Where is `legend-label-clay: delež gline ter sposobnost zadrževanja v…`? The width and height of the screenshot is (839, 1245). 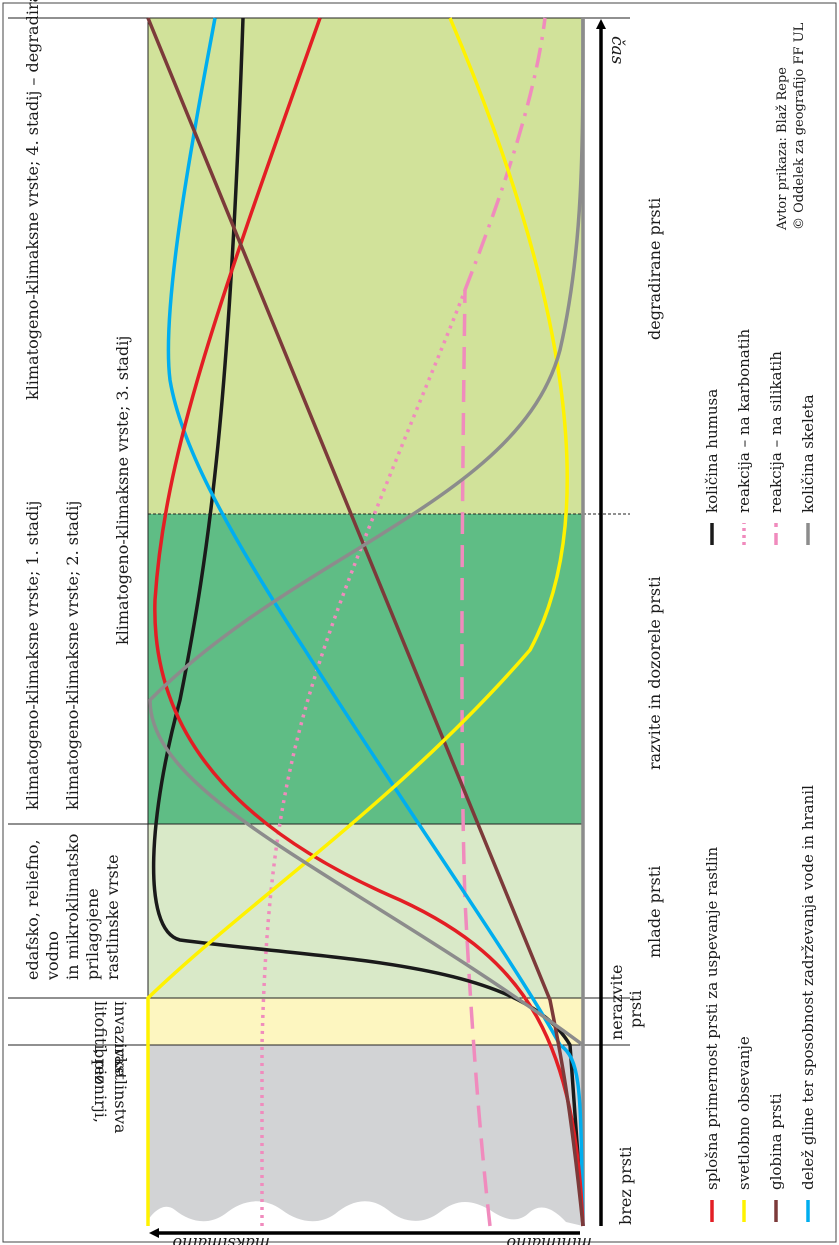 legend-label-clay: delež gline ter sposobnost zadrževanja v… is located at coordinates (808, 987).